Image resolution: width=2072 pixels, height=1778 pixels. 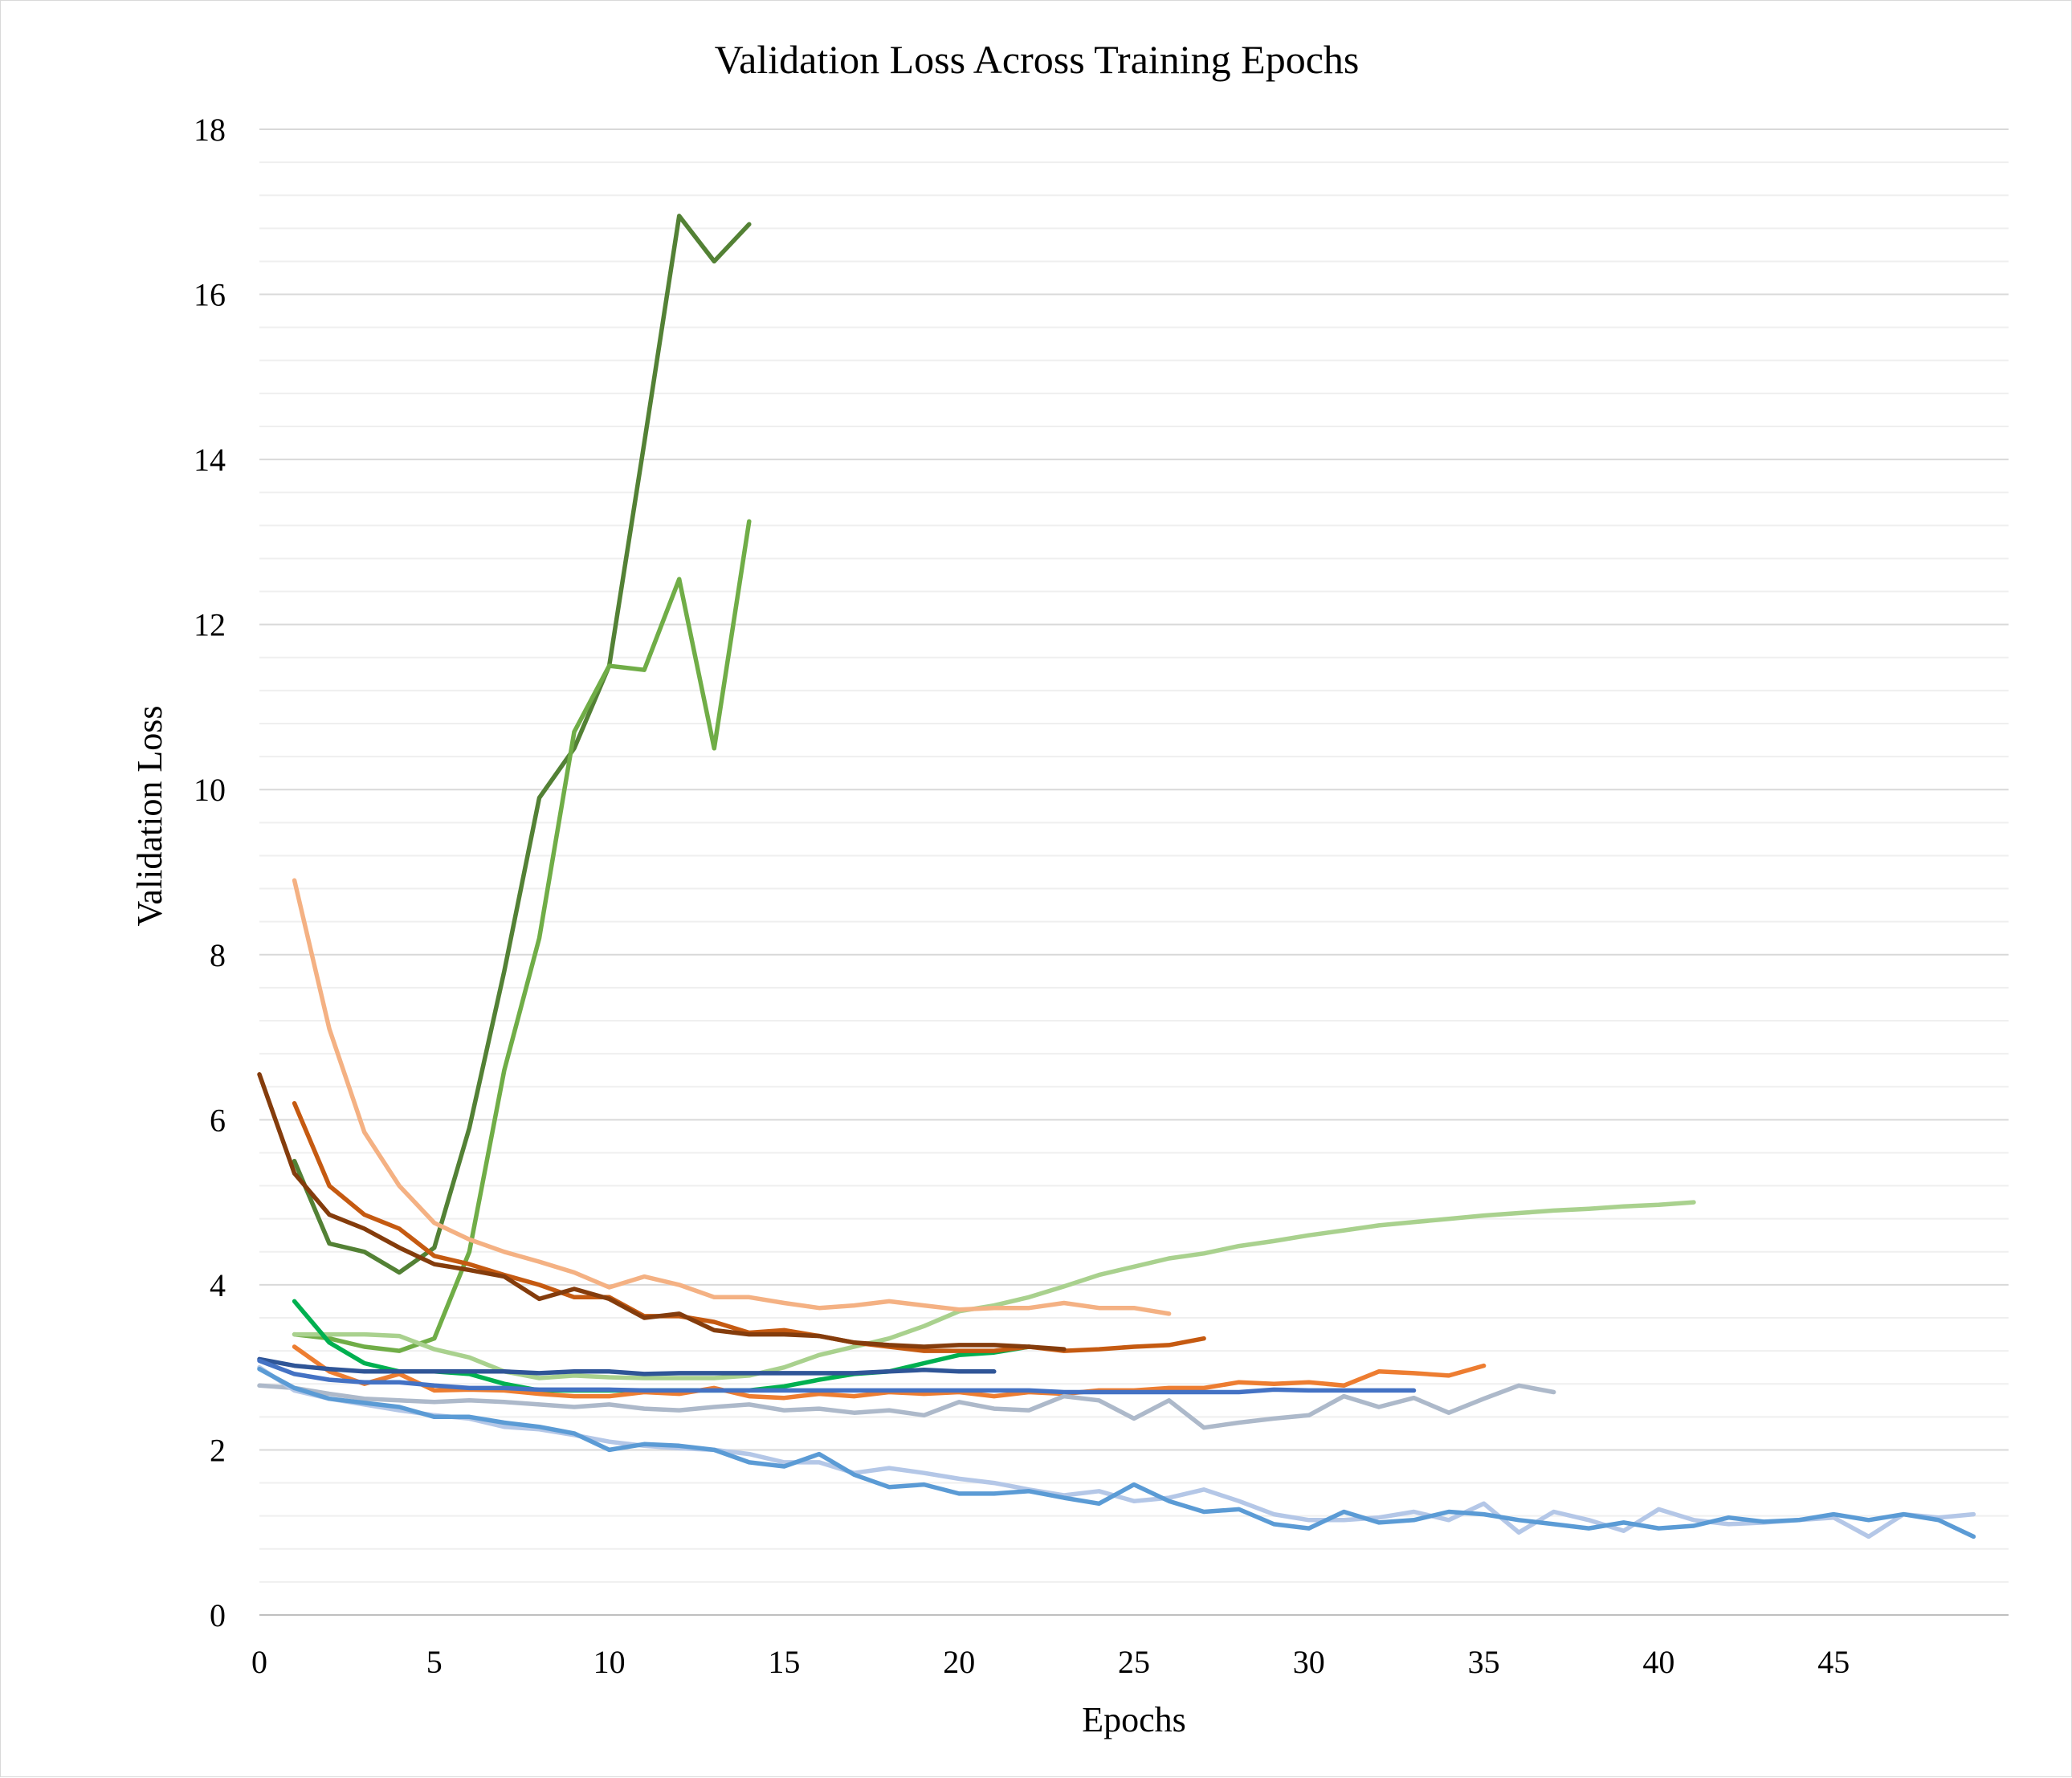 What do you see at coordinates (1658, 1662) in the screenshot?
I see `x-tick-label: 40` at bounding box center [1658, 1662].